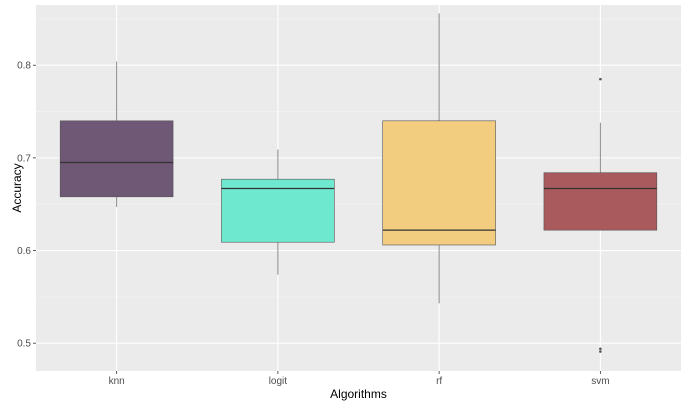 This screenshot has width=686, height=403. I want to click on y-tick-label: 0.8, so click(24, 66).